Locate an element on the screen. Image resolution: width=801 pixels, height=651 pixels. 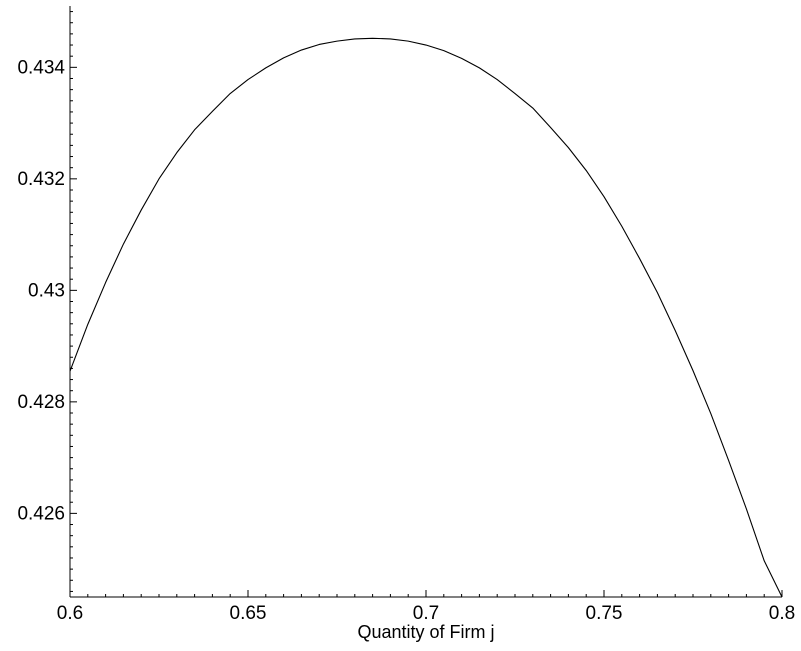
y-axis-tick-labels: 0.426 0.428 0.43 0.432 0.434 is located at coordinates (41, 290).